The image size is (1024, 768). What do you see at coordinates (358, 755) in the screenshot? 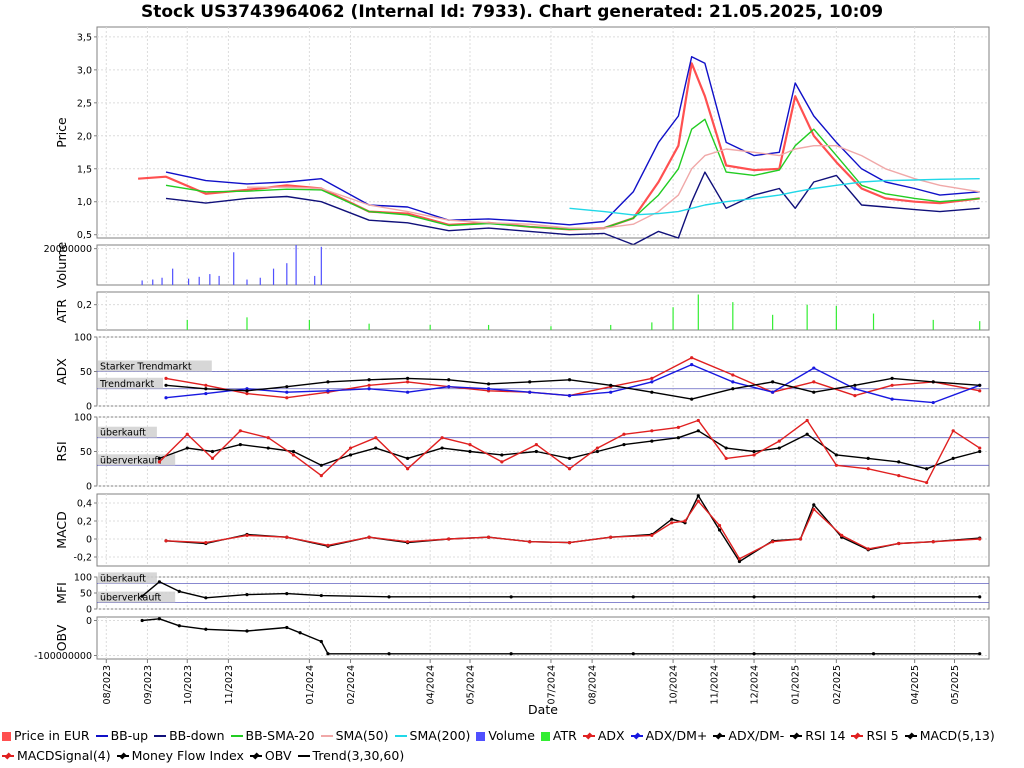
I see `legend-label: Trend(3,30,60)` at bounding box center [358, 755].